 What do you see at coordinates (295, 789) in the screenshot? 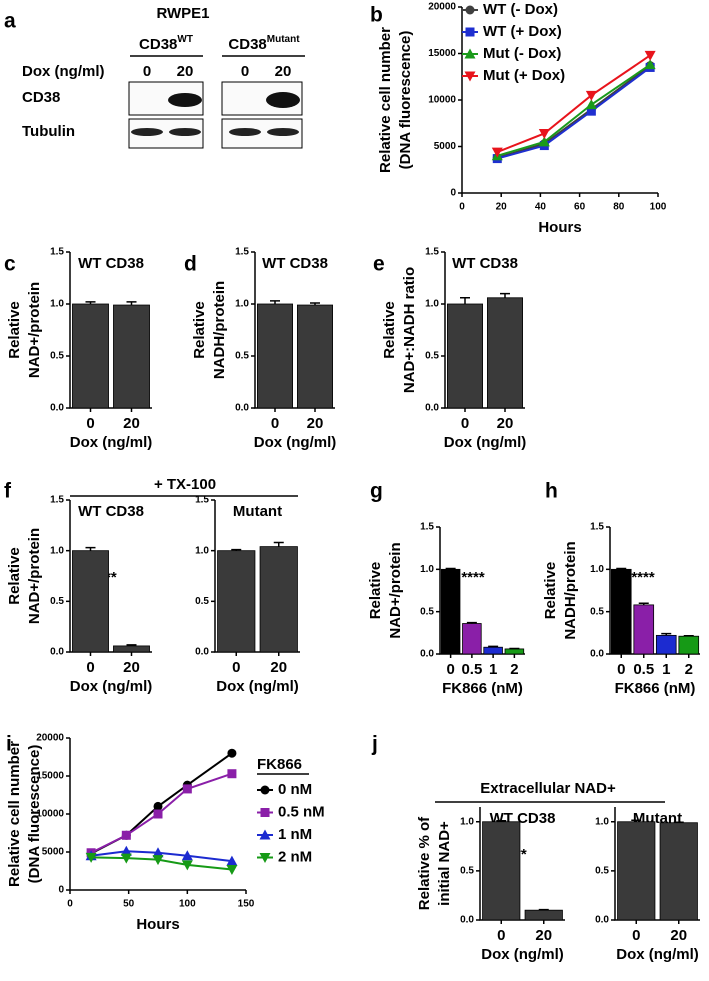
I see `legend-label: 0 nM` at bounding box center [295, 789].